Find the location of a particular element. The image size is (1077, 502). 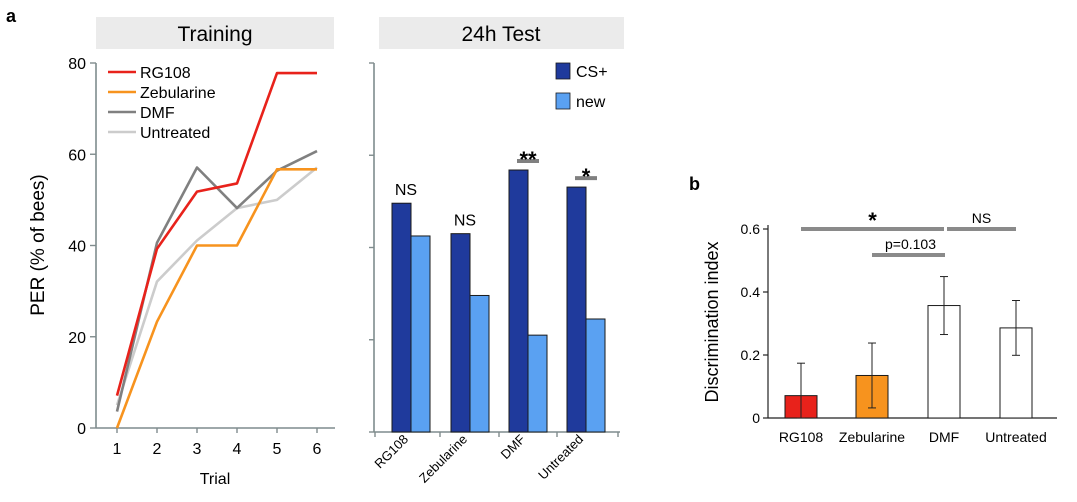

di-y-tick-label: 0 is located at coordinates (756, 418).